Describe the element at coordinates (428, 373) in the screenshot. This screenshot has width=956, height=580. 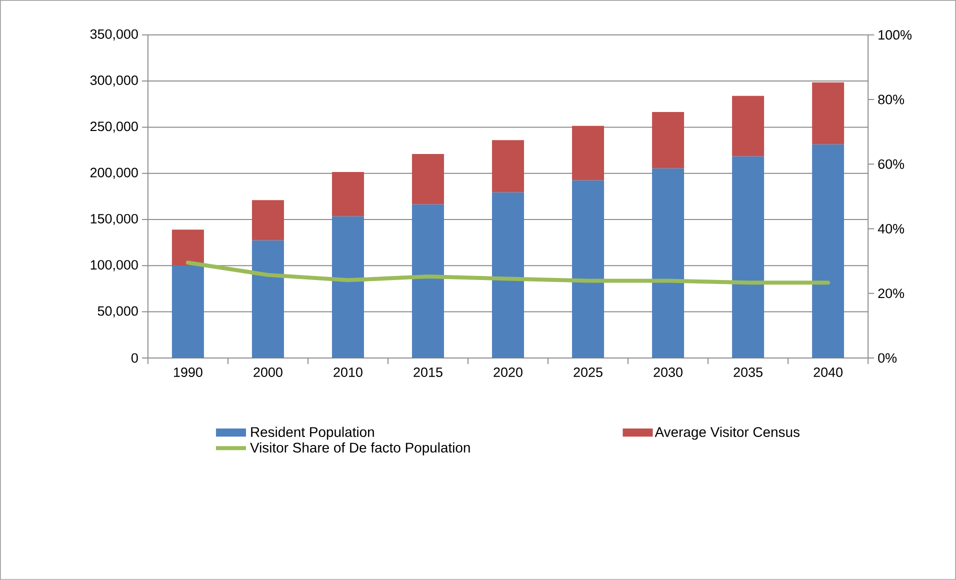
I see `x-tick-label: 2015` at that location.